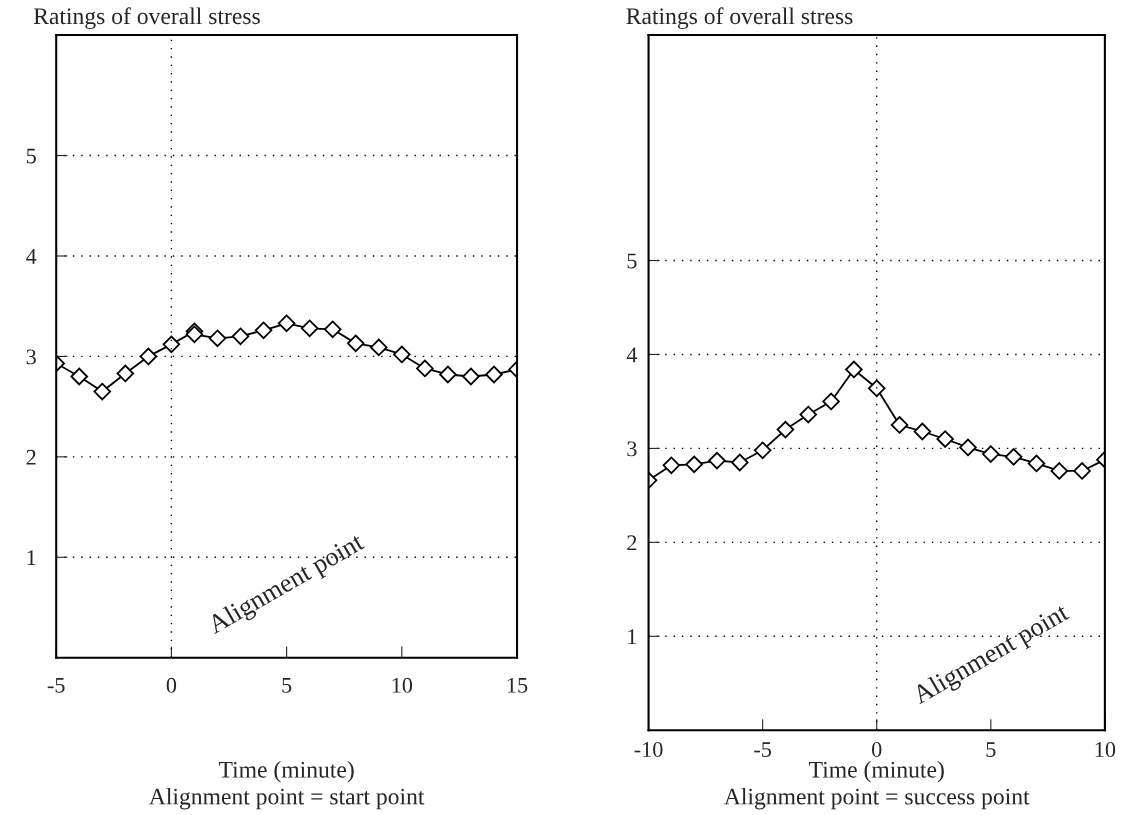 Image resolution: width=1124 pixels, height=815 pixels. Describe the element at coordinates (877, 798) in the screenshot. I see `text: Alignment point = success point` at that location.